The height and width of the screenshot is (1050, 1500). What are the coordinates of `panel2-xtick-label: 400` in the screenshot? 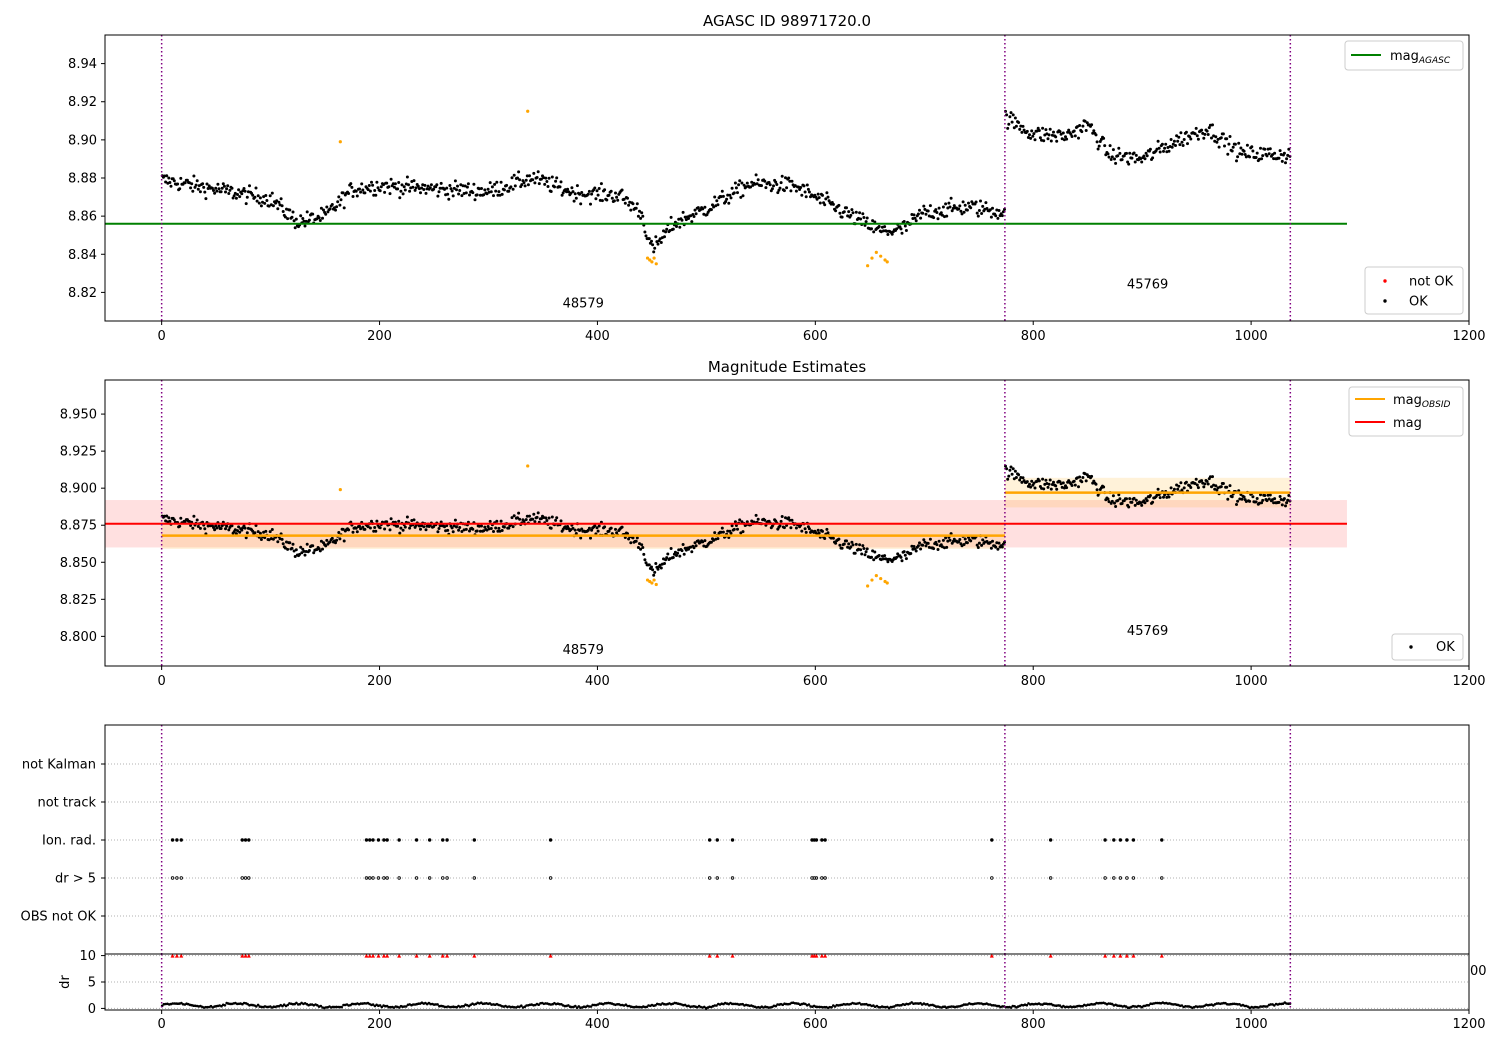 It's located at (597, 681).